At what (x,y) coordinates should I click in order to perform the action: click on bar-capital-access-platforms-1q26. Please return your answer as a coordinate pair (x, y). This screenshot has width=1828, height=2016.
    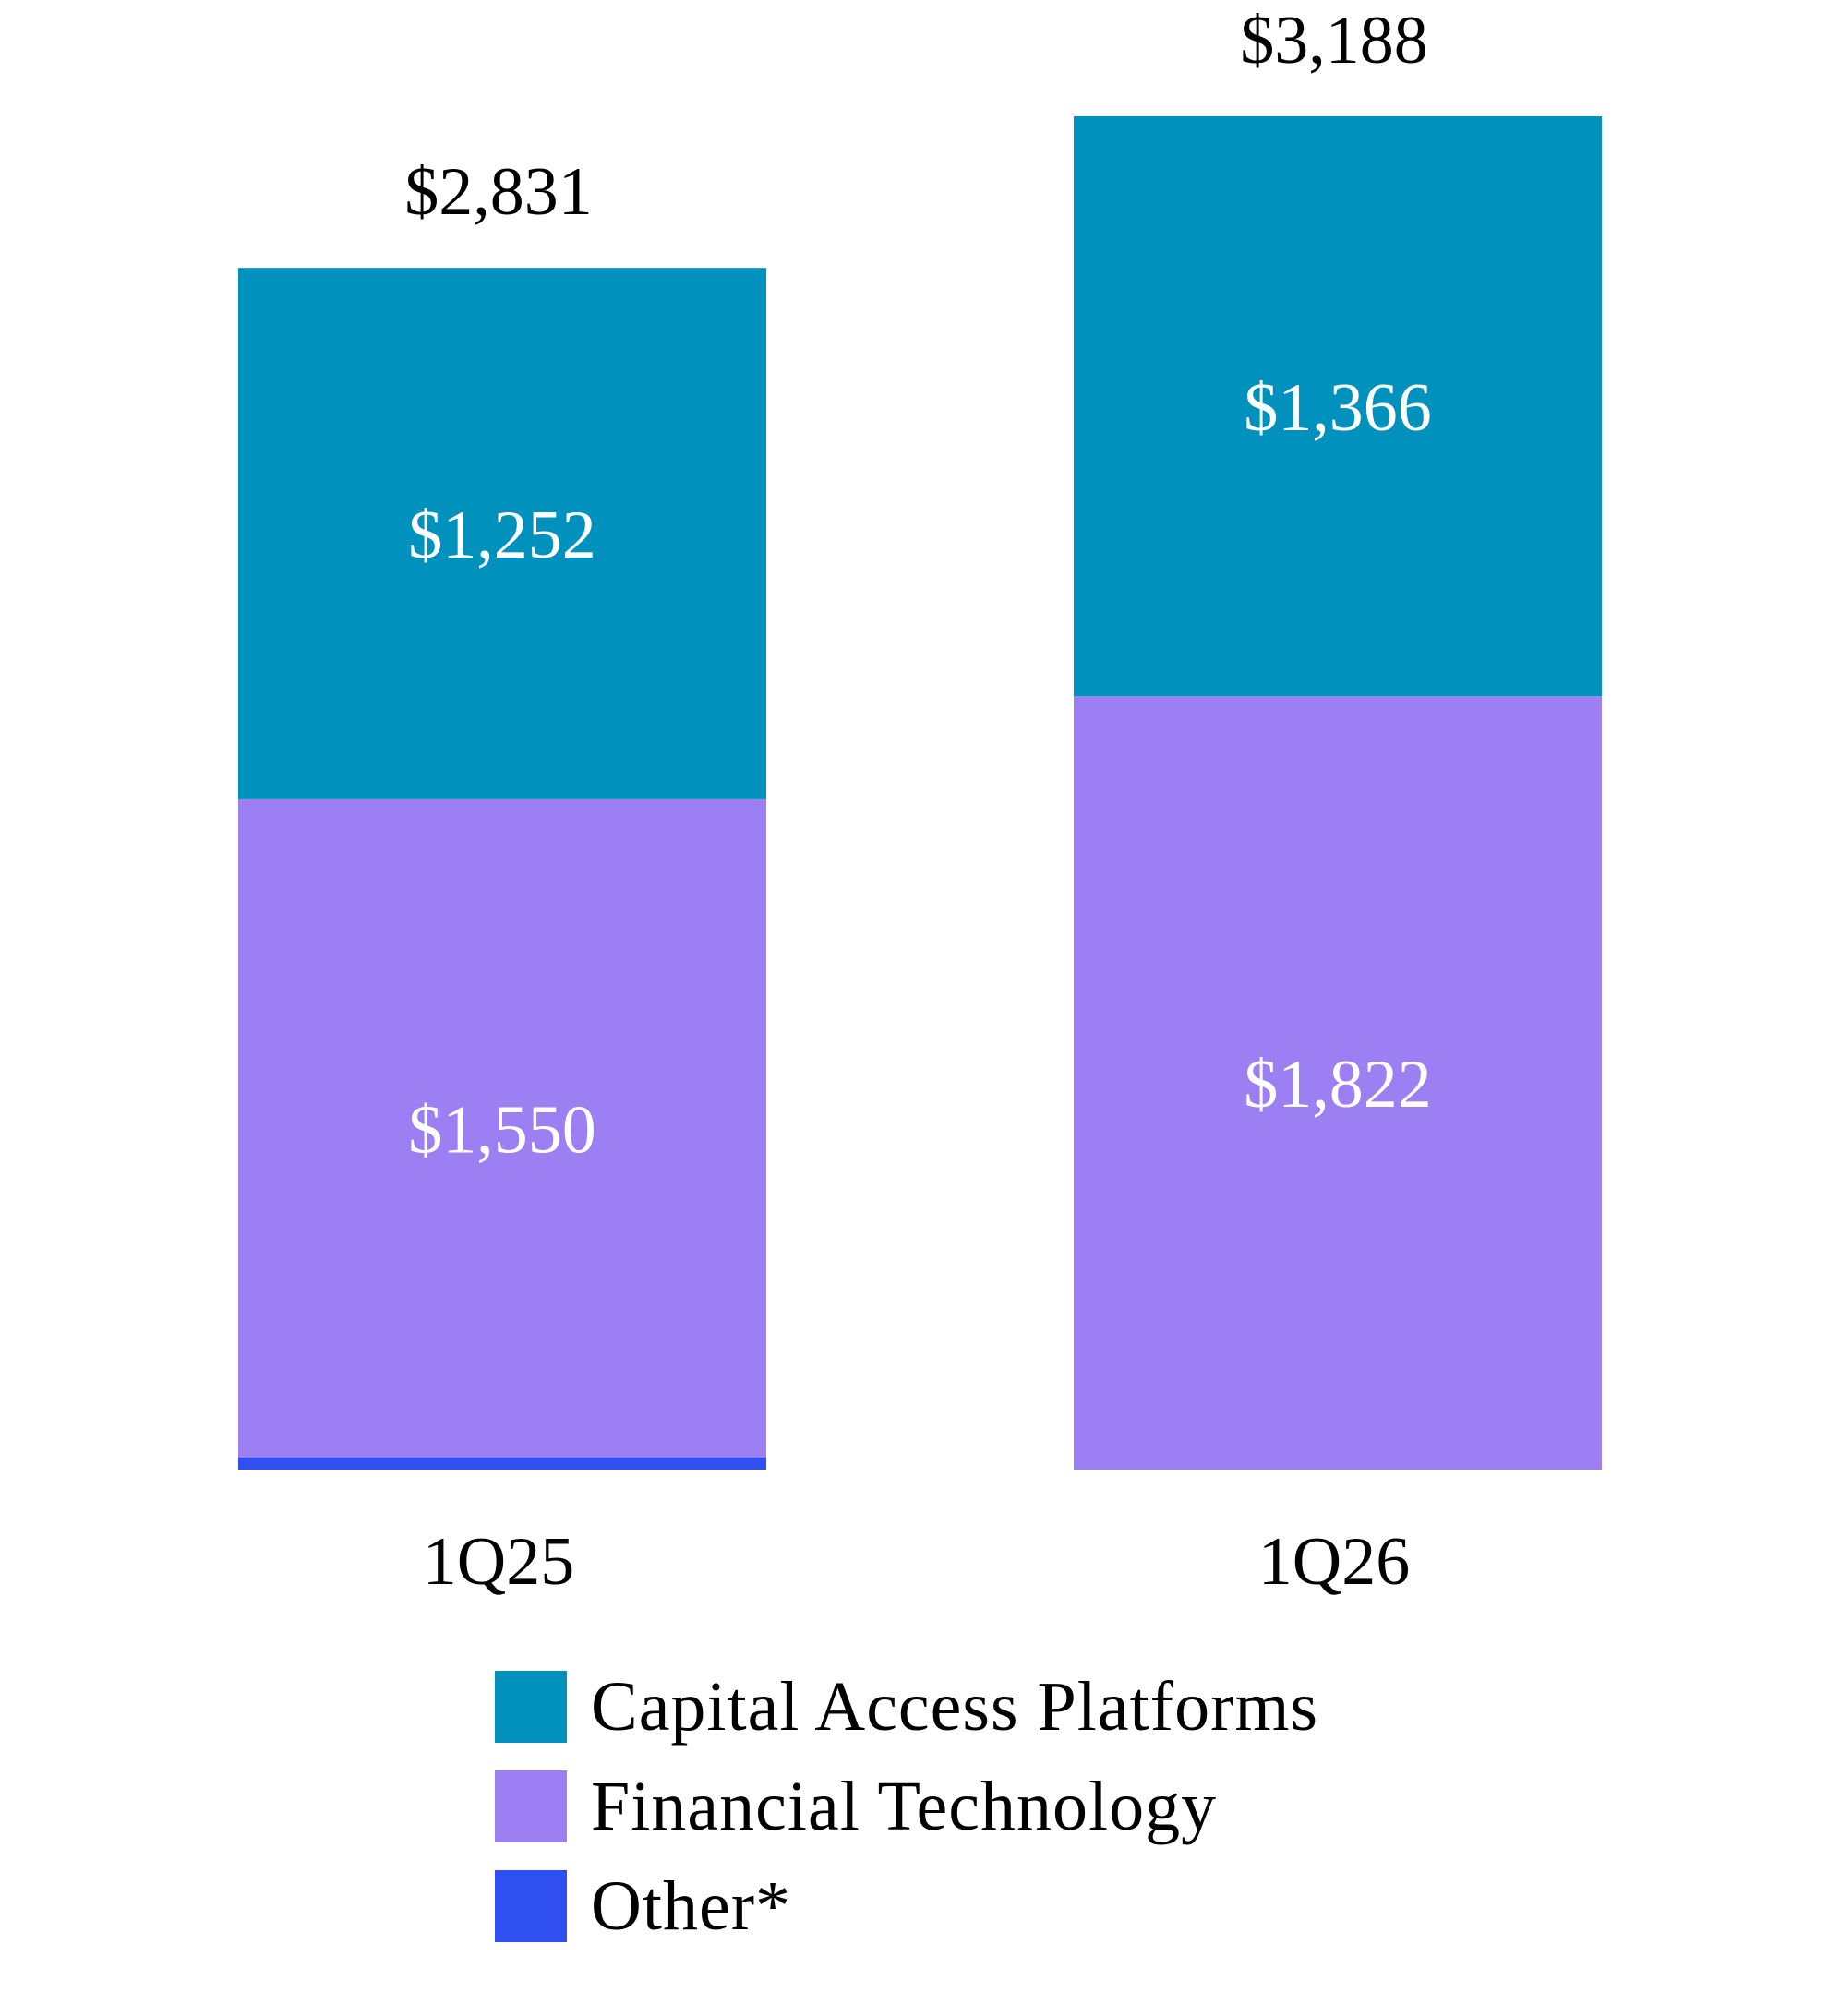
    Looking at the image, I should click on (1338, 406).